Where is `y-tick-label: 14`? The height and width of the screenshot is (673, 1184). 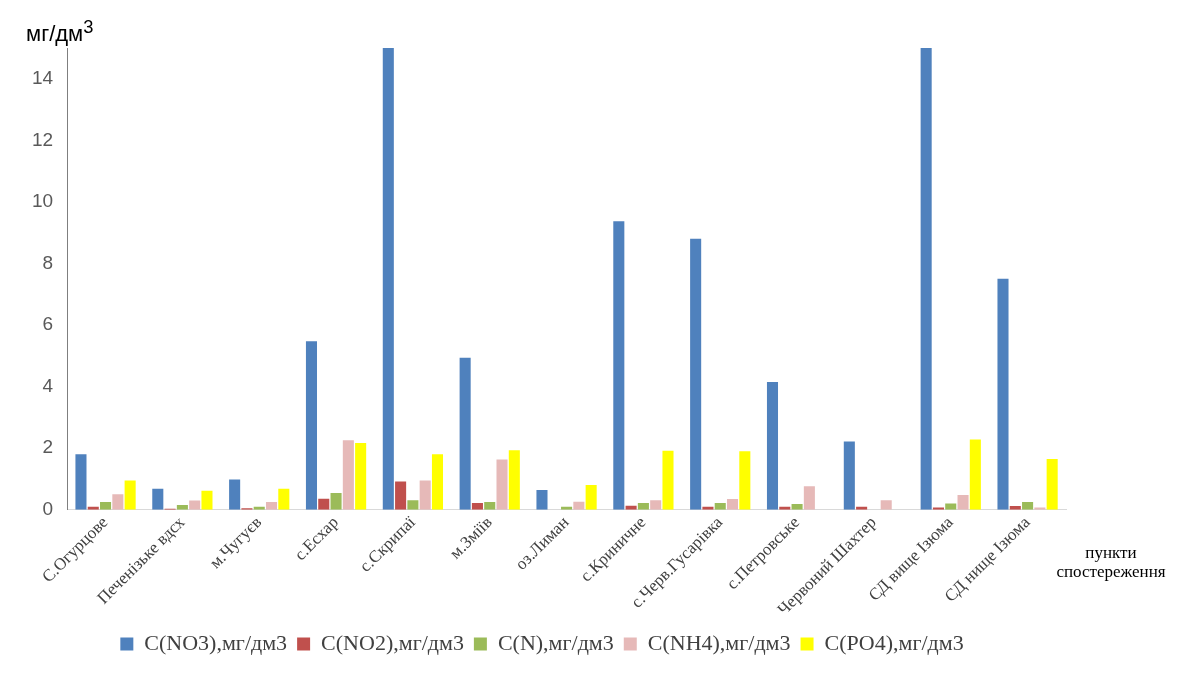
y-tick-label: 14 is located at coordinates (42, 78).